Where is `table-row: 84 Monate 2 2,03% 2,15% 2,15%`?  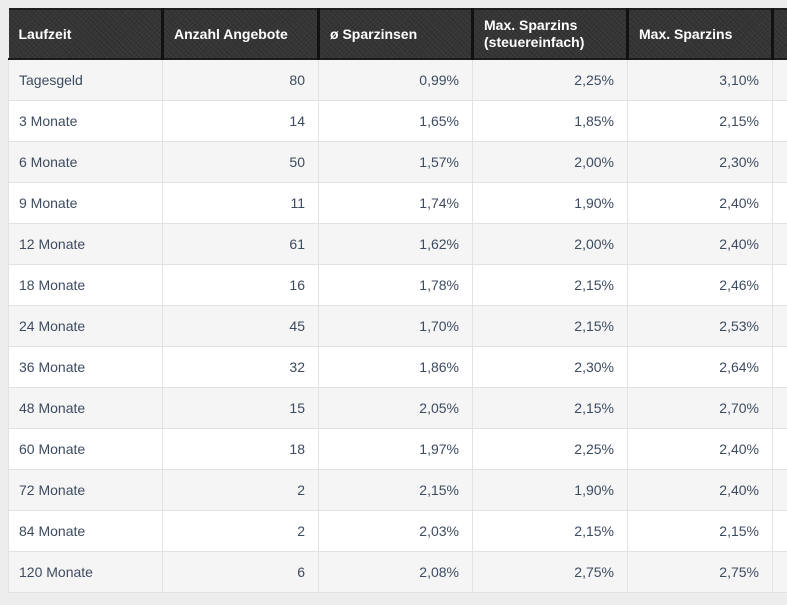
table-row: 84 Monate 2 2,03% 2,15% 2,15% is located at coordinates (397, 531).